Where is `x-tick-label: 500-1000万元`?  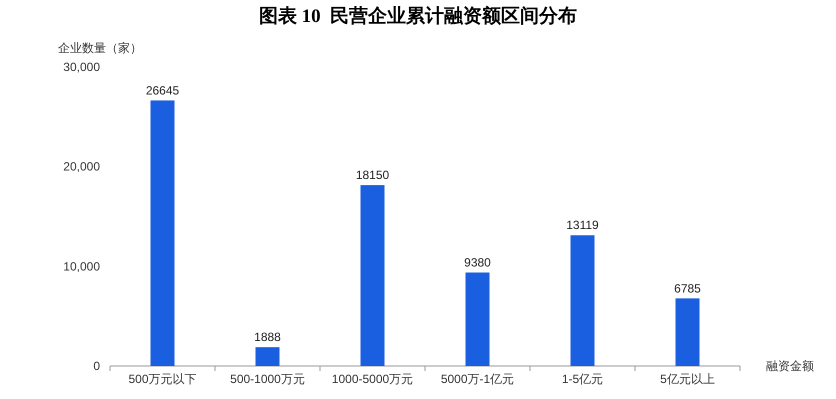 x-tick-label: 500-1000万元 is located at coordinates (267, 379).